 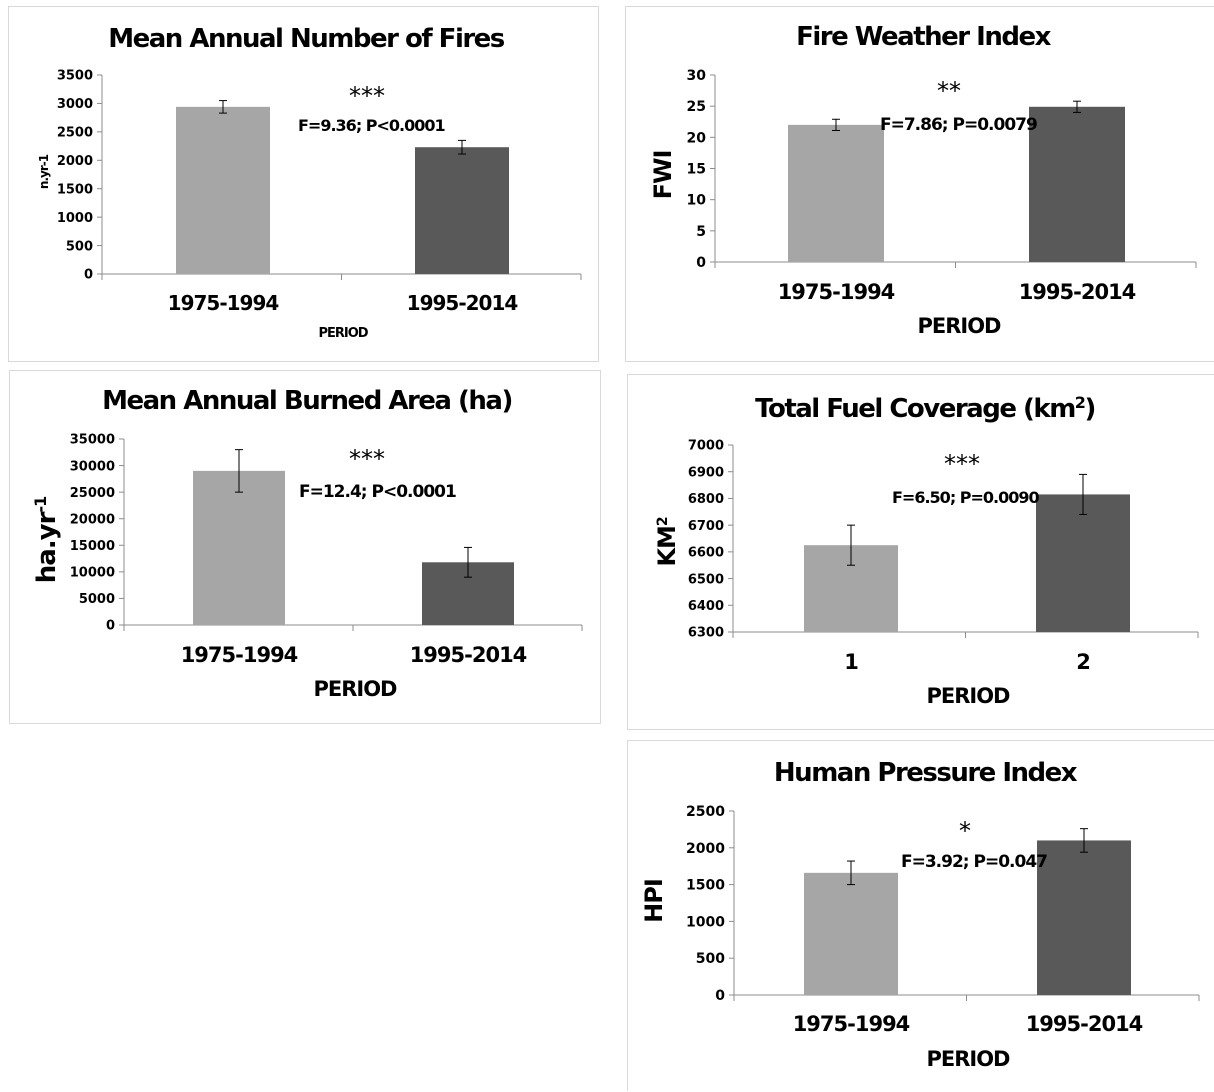 I want to click on y-axis-label-text: FWI, so click(x=663, y=175).